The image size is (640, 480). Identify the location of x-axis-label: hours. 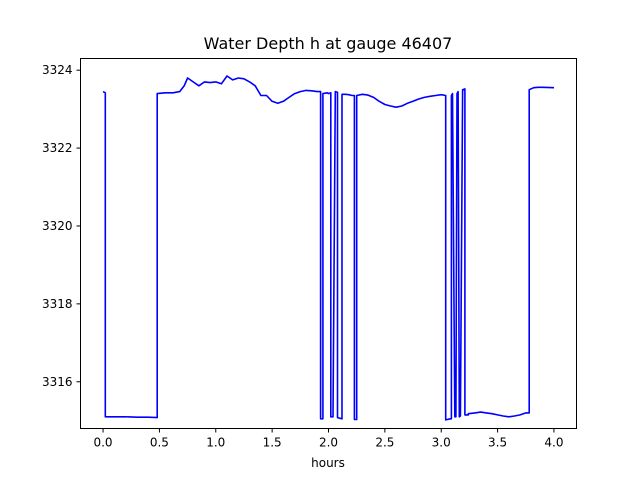
(328, 463).